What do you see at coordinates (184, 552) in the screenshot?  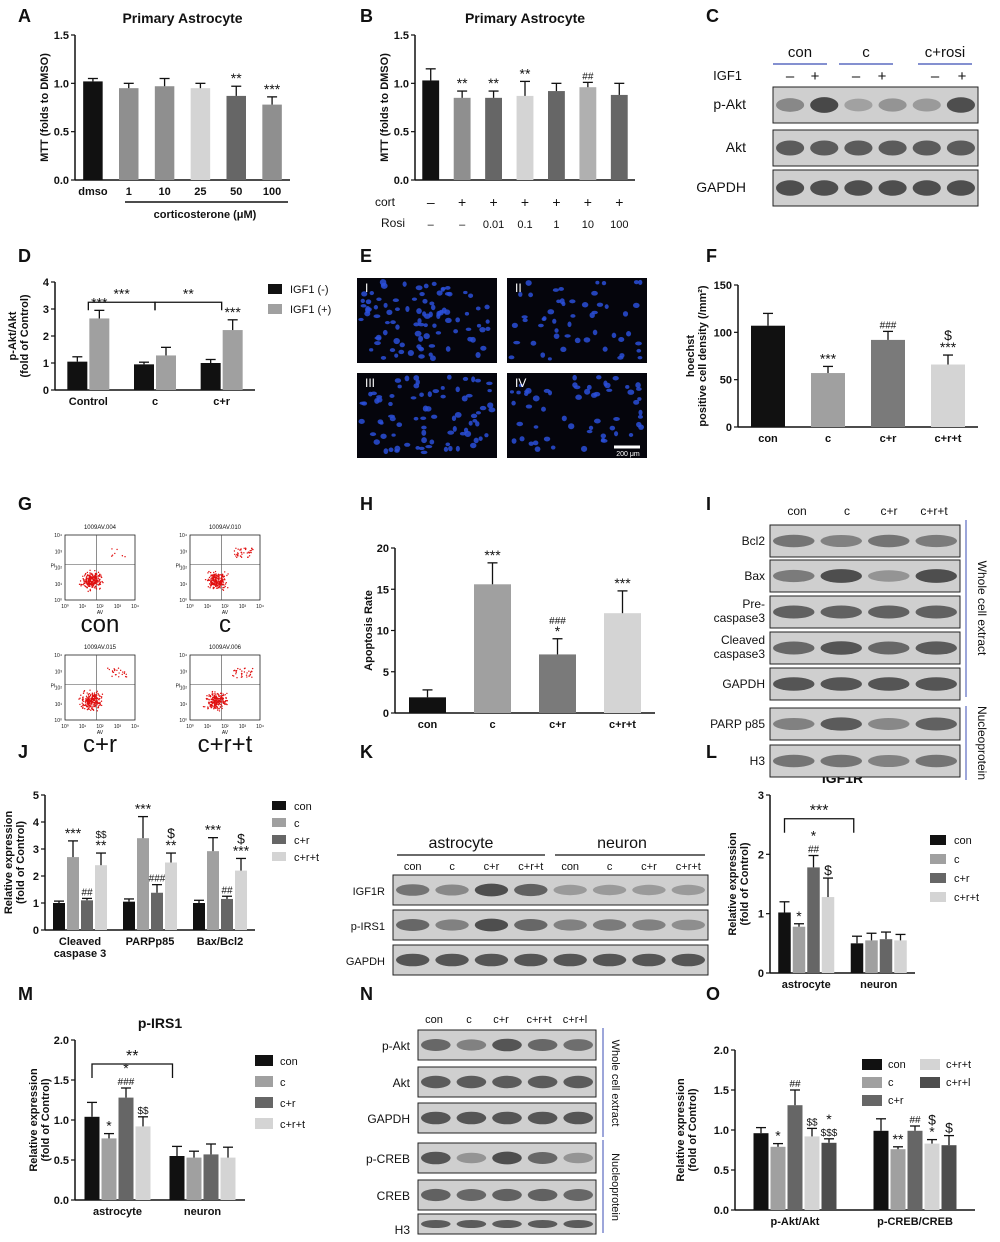 I see `y-tick-label: 10³` at bounding box center [184, 552].